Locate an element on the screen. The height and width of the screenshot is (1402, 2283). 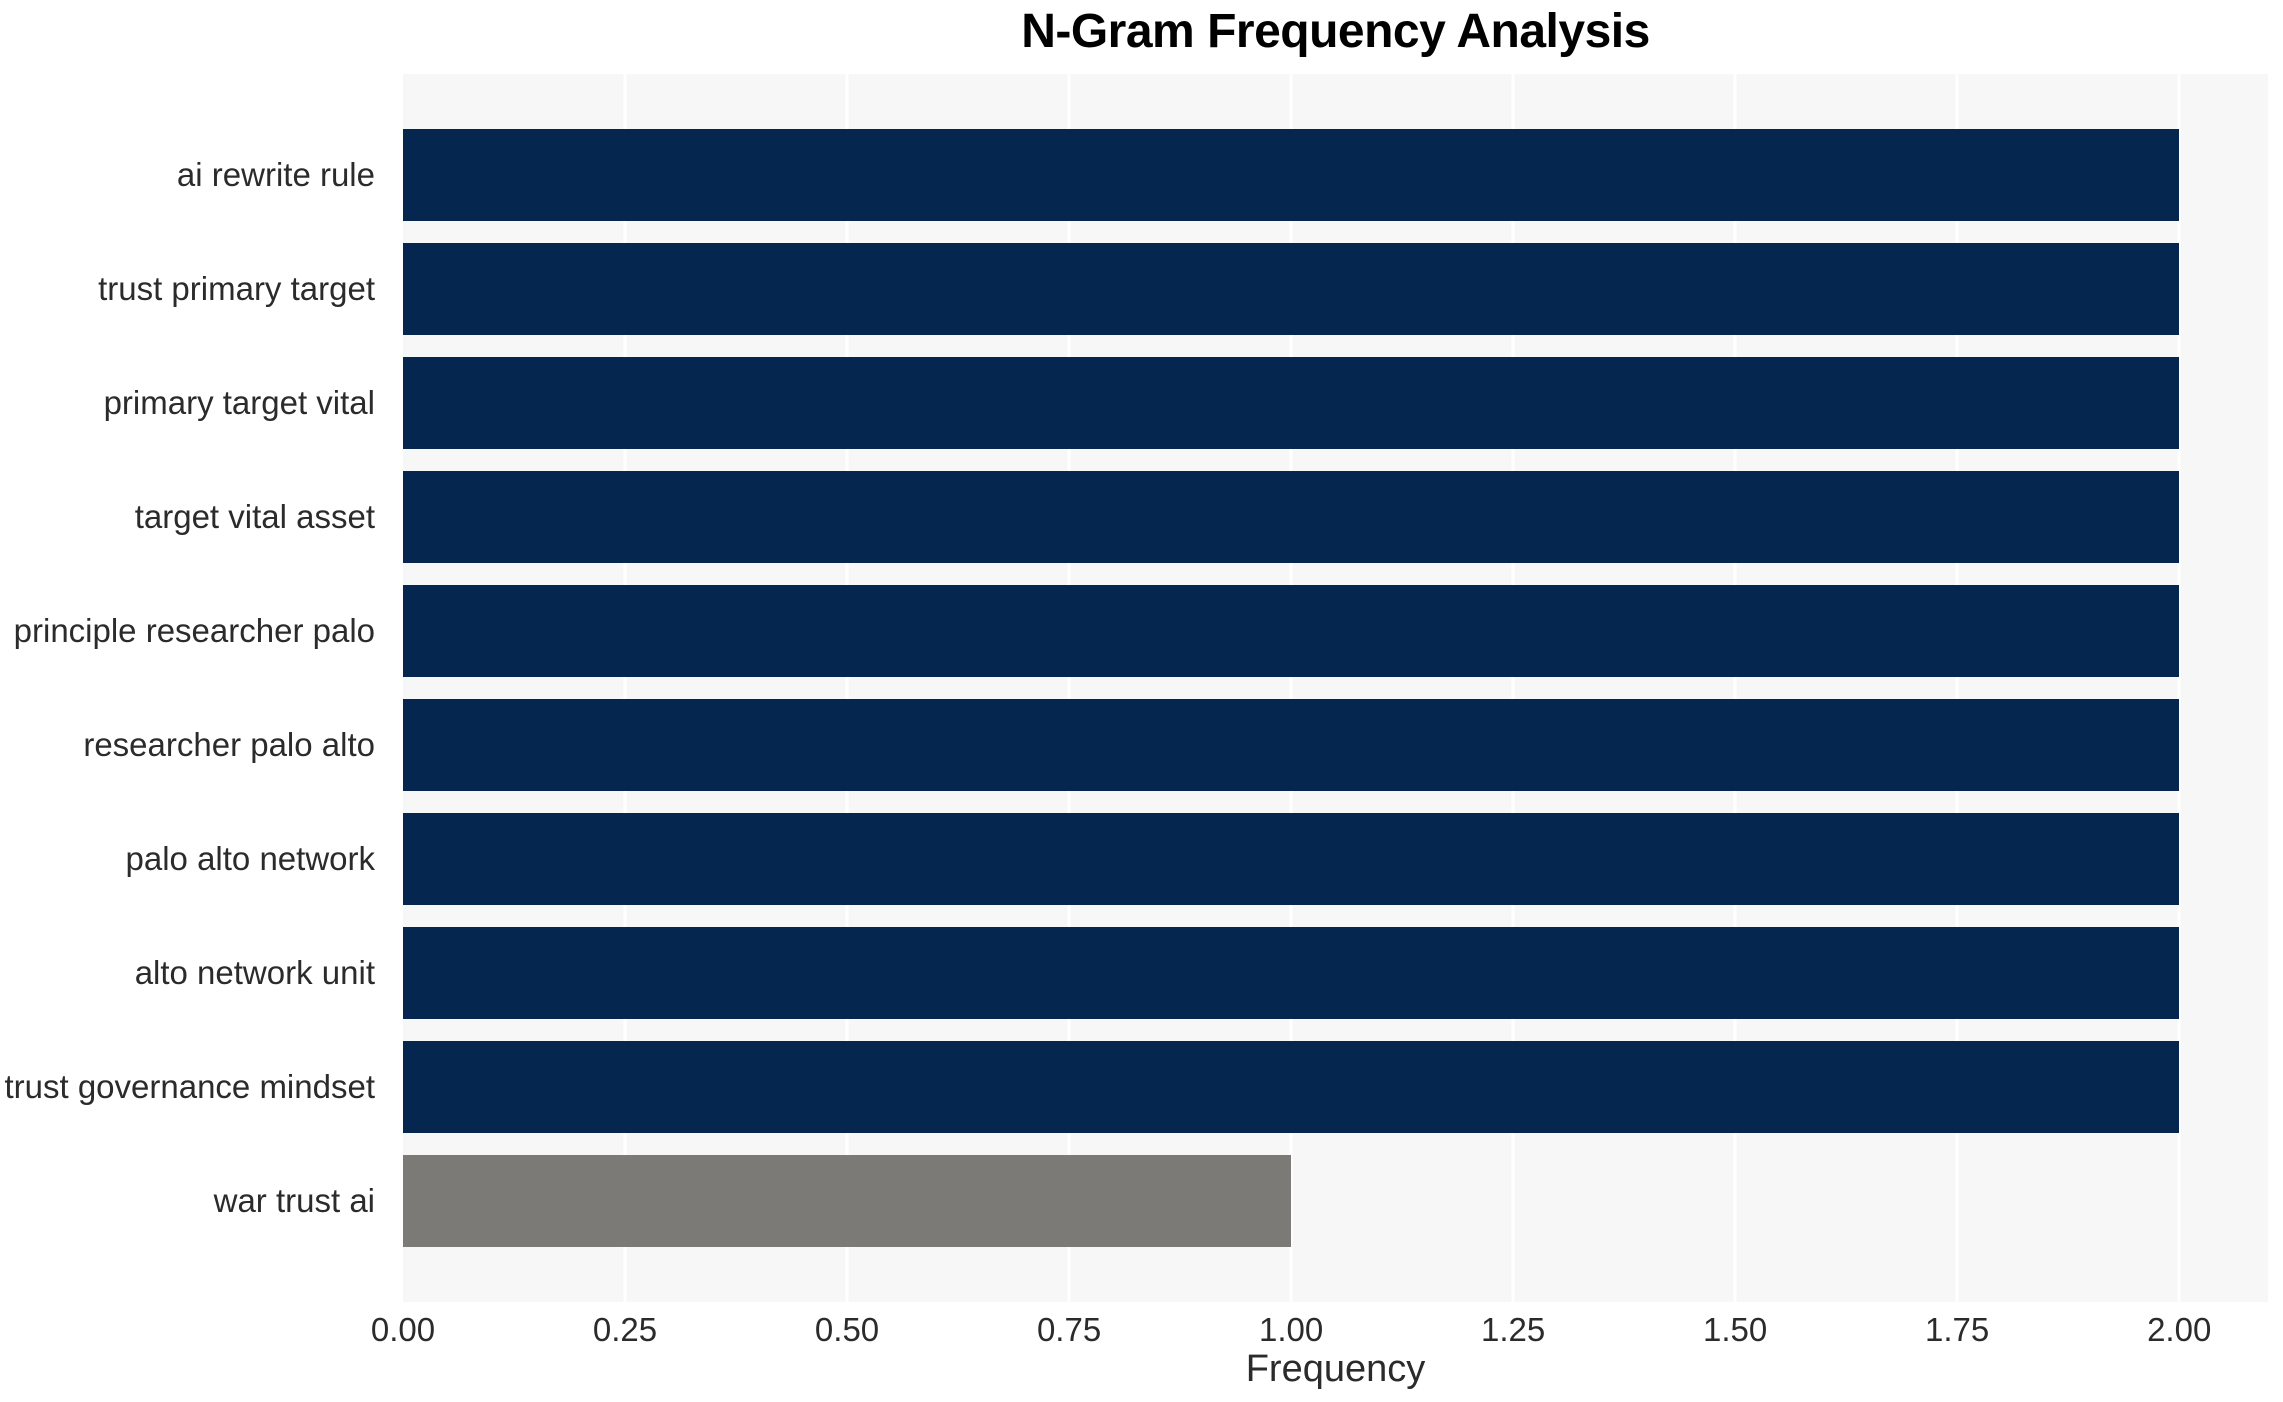
y-tick-row: ai rewrite rule is located at coordinates (194, 175).